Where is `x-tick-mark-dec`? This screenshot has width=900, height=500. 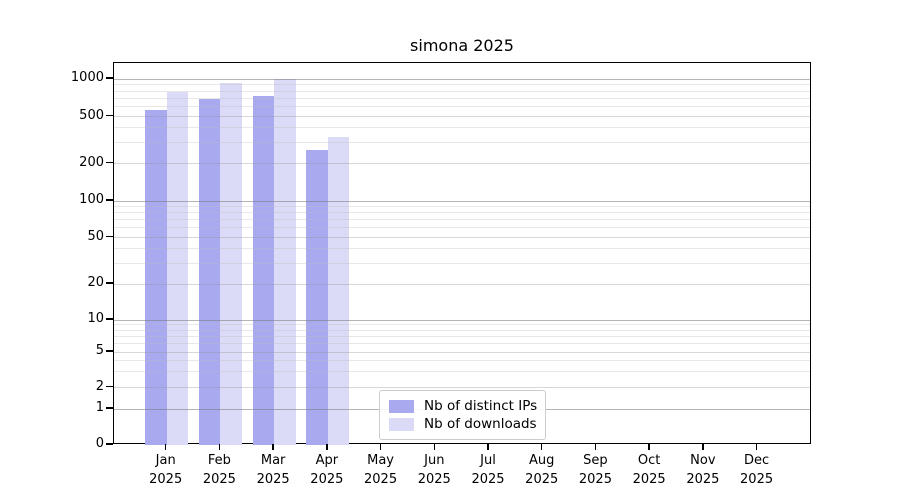
x-tick-mark-dec is located at coordinates (756, 447).